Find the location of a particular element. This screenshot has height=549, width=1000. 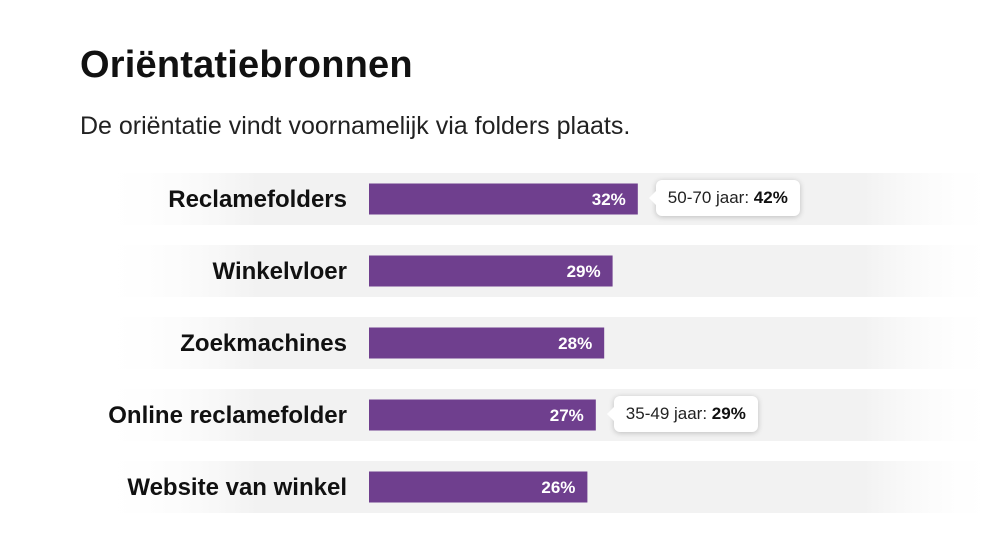

annotation-callout: 35-49 jaar: 29% is located at coordinates (682, 414).